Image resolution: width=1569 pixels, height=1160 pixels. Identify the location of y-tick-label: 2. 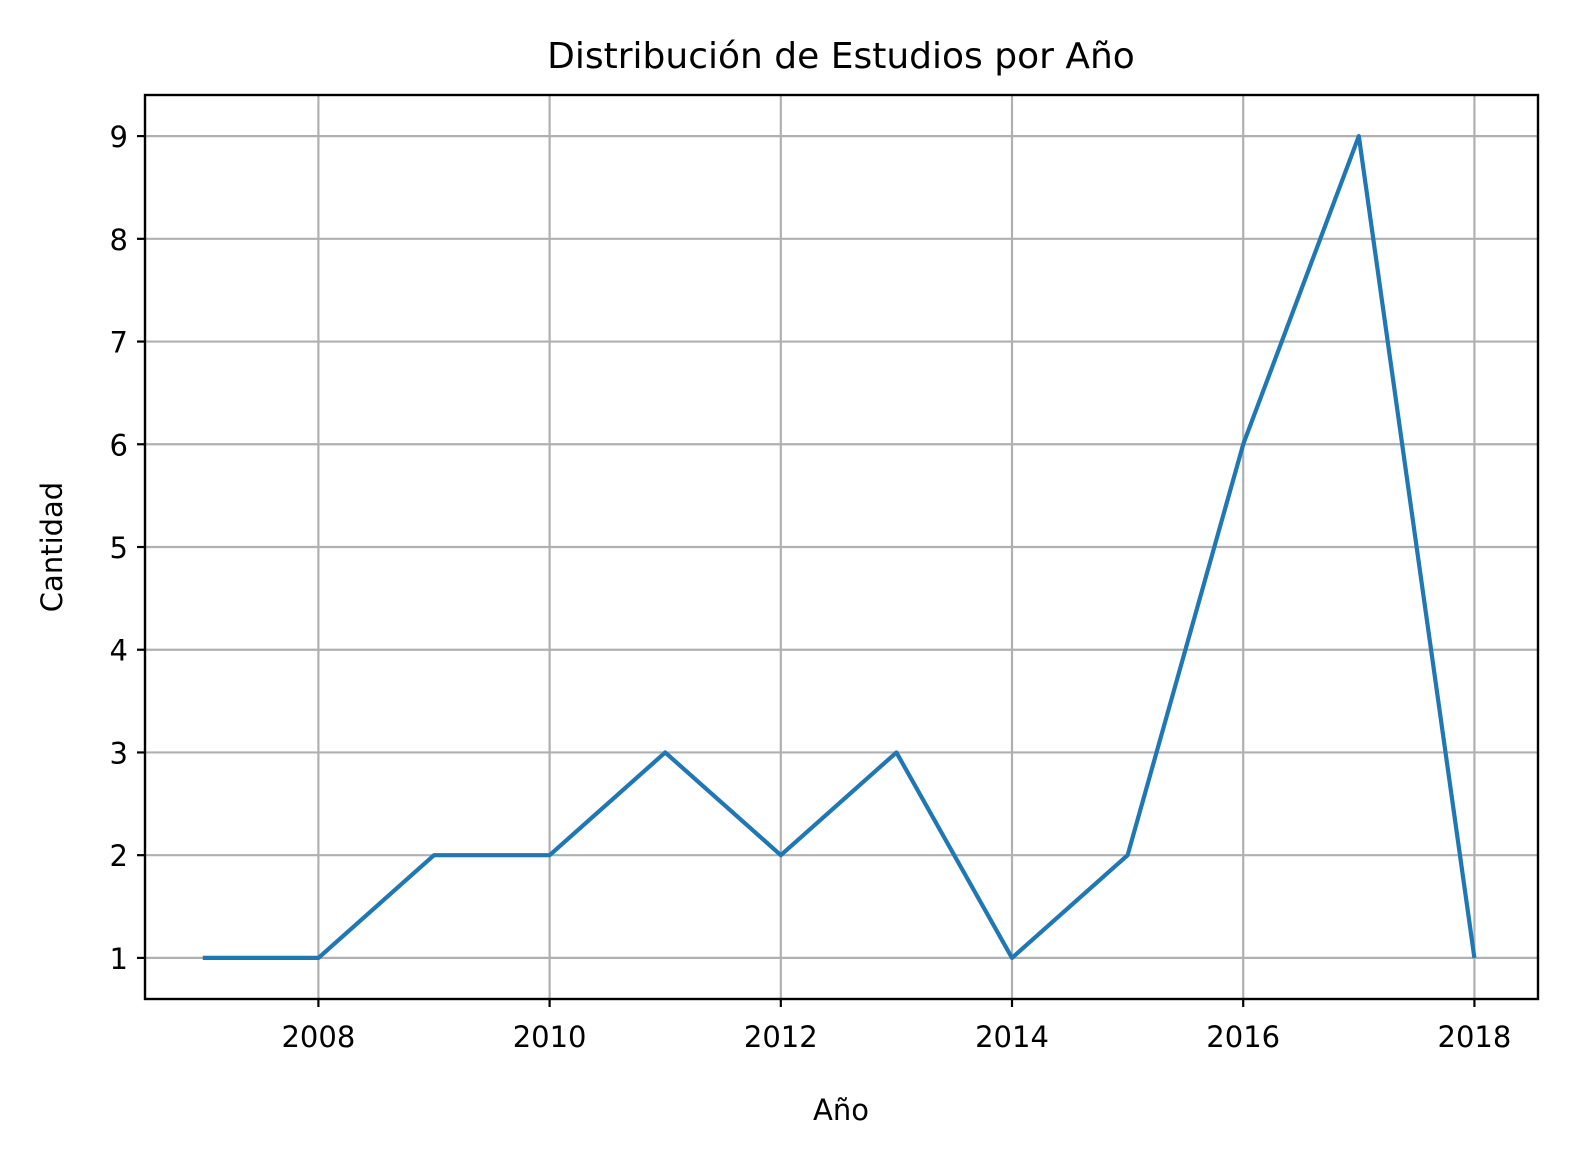
(119, 856).